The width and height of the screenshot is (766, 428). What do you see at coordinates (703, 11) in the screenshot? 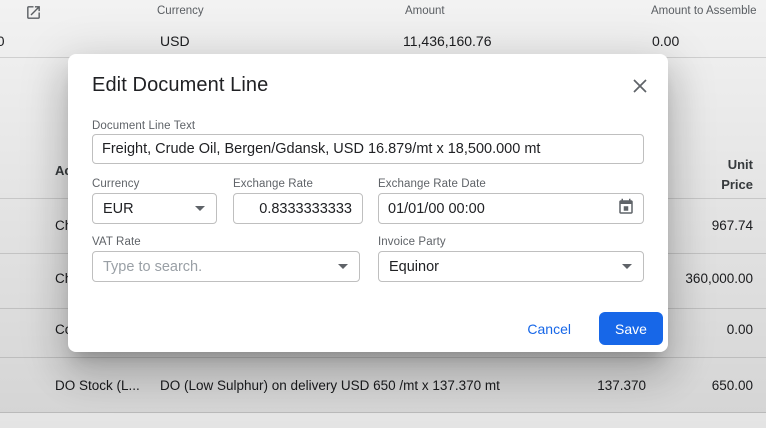
I see `column-header-amount-to-assemble: Amount to Assemble` at bounding box center [703, 11].